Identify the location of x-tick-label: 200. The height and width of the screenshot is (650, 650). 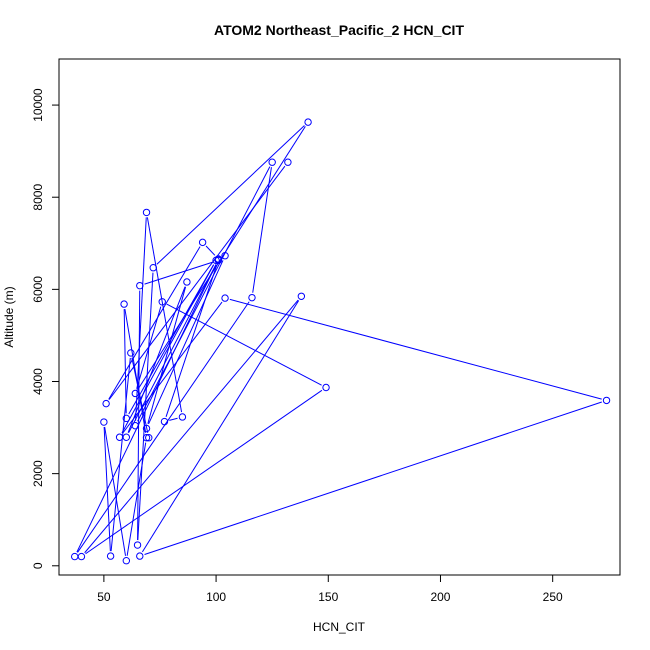
(440, 597).